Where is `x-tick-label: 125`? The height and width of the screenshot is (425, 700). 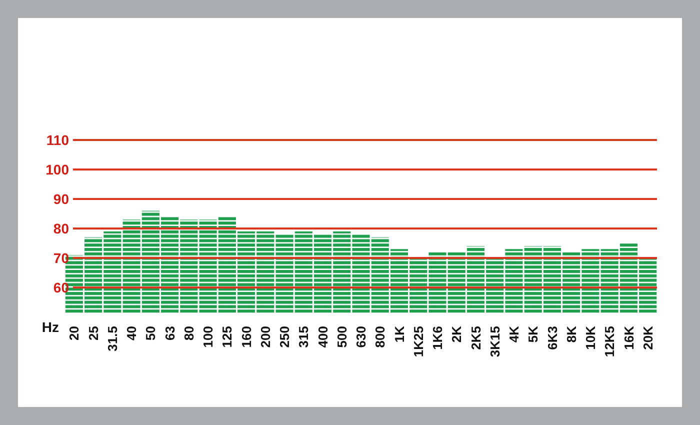 x-tick-label: 125 is located at coordinates (227, 337).